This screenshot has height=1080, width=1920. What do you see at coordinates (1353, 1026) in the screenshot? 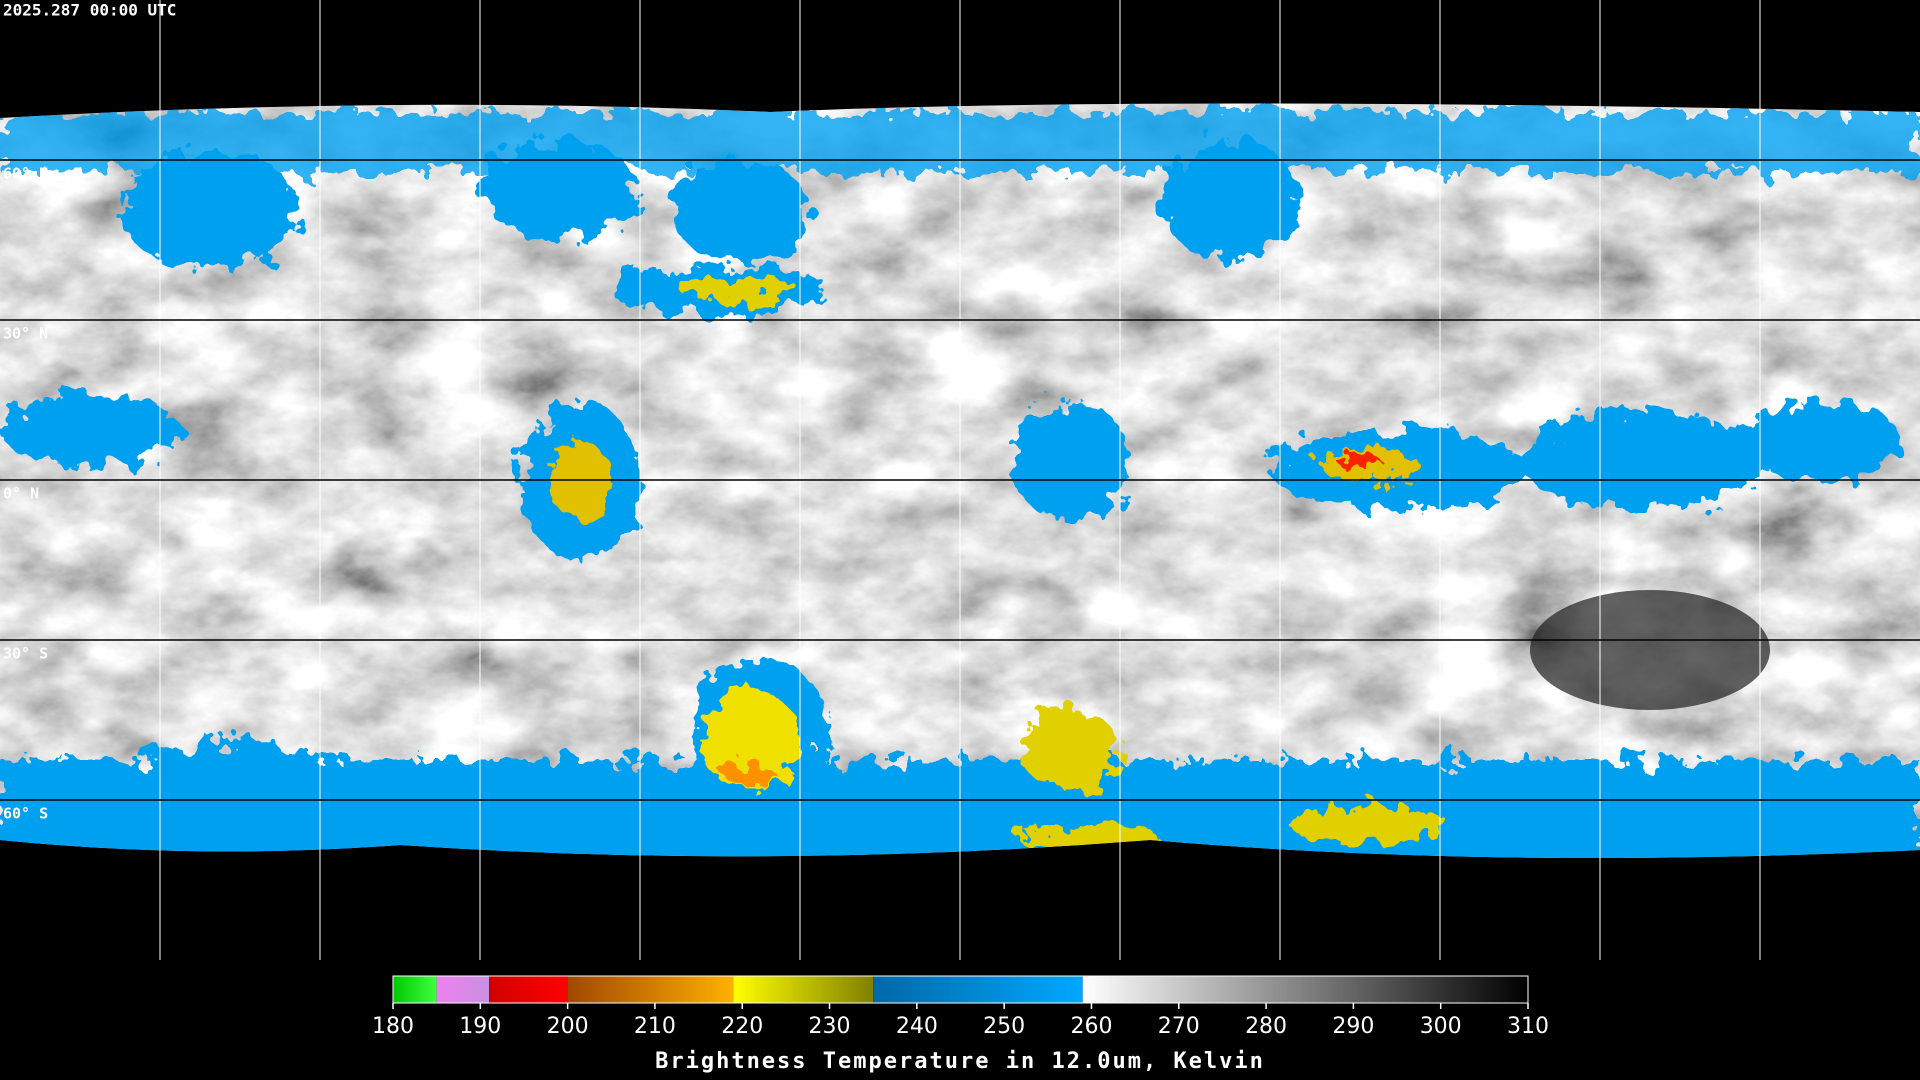
I see `colorbar-tick-label: 290` at bounding box center [1353, 1026].